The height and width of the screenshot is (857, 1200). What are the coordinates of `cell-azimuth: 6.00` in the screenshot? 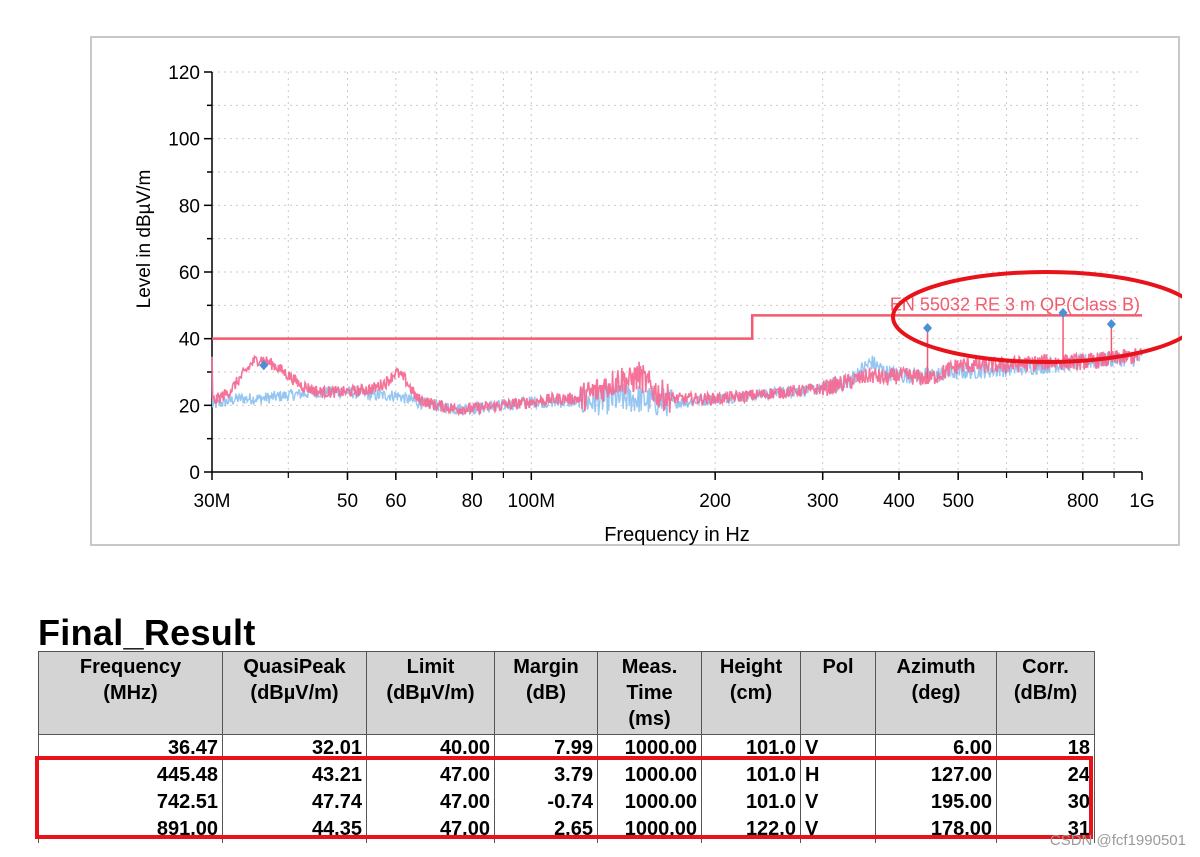 It's located at (936, 748).